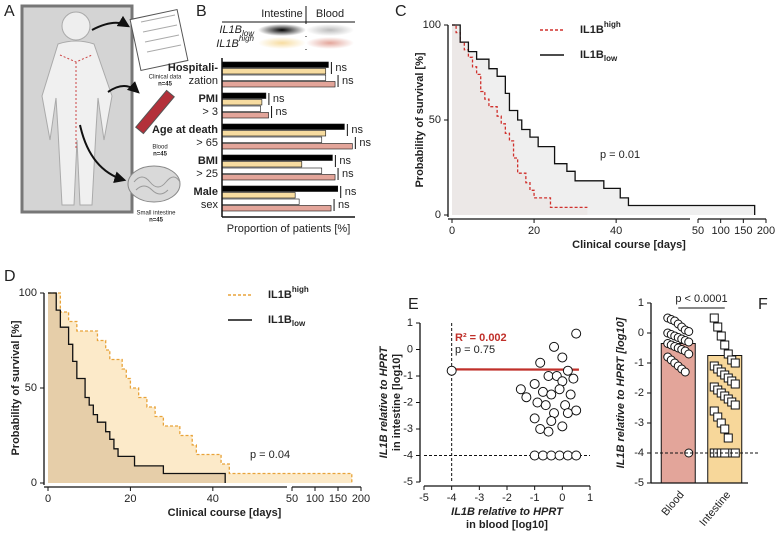 The height and width of the screenshot is (534, 778). What do you see at coordinates (590, 498) in the screenshot?
I see `x-tick-label: 1` at bounding box center [590, 498].